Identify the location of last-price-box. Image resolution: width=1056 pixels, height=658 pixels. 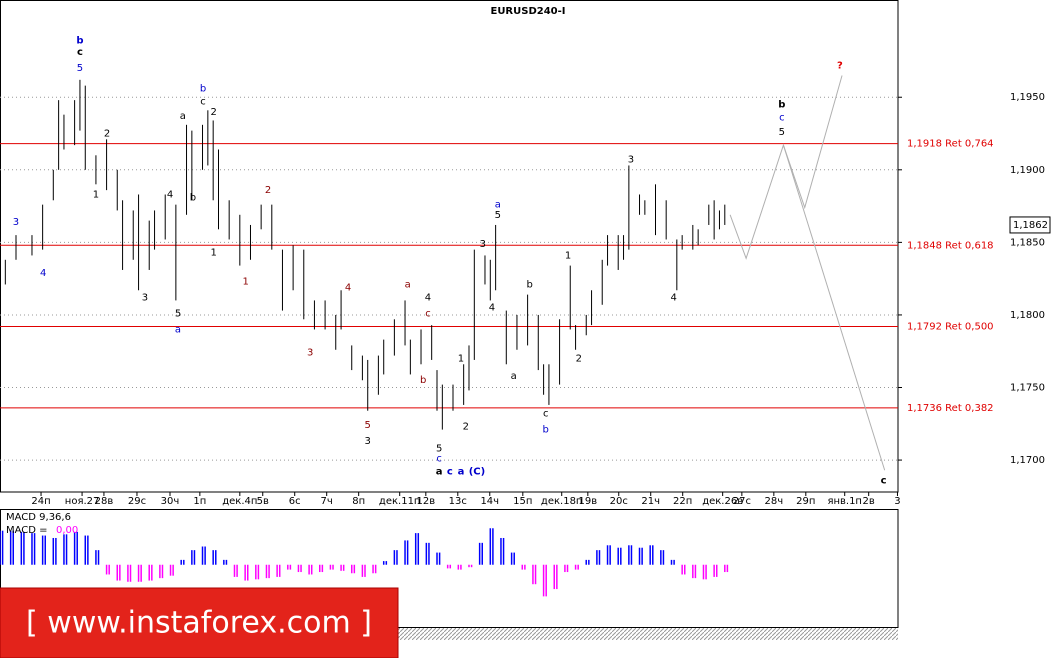
(1030, 225).